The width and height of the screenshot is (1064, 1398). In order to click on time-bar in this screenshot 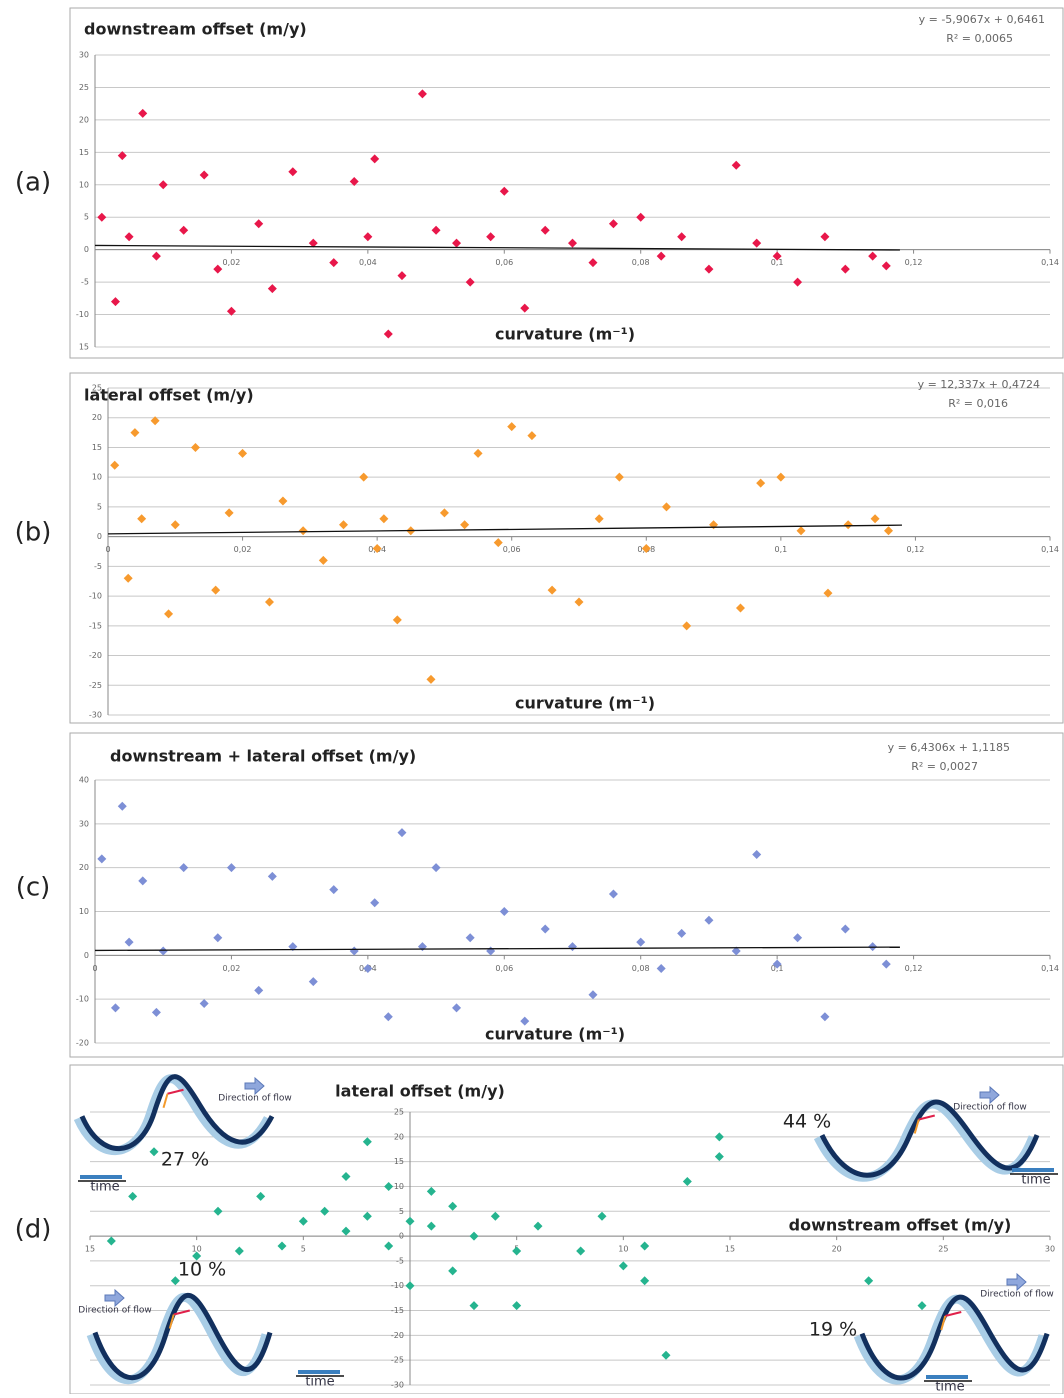, I will do `click(101, 1177)`.